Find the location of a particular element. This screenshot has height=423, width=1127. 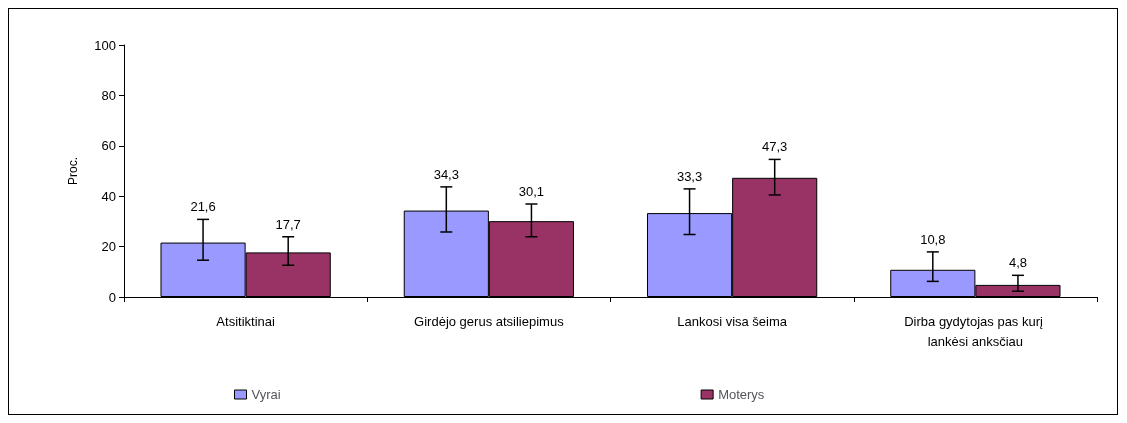

data-label: 33,3 is located at coordinates (689, 176).